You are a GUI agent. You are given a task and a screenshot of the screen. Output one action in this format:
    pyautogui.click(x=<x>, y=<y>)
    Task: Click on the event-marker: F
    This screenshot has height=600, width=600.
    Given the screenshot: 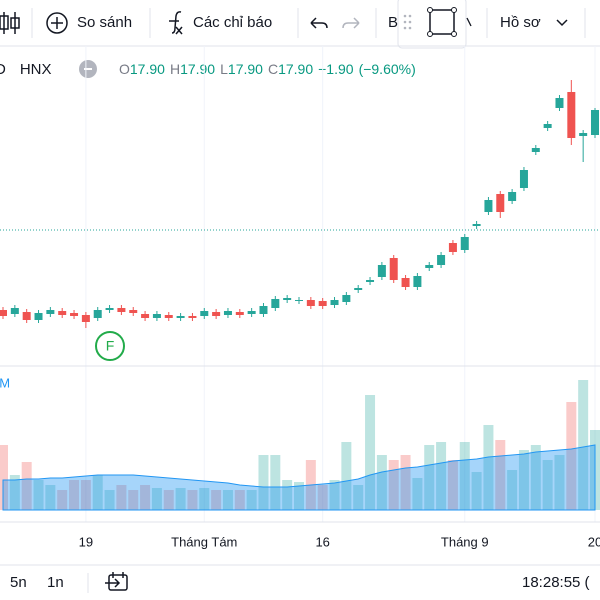 What is the action you would take?
    pyautogui.click(x=110, y=346)
    